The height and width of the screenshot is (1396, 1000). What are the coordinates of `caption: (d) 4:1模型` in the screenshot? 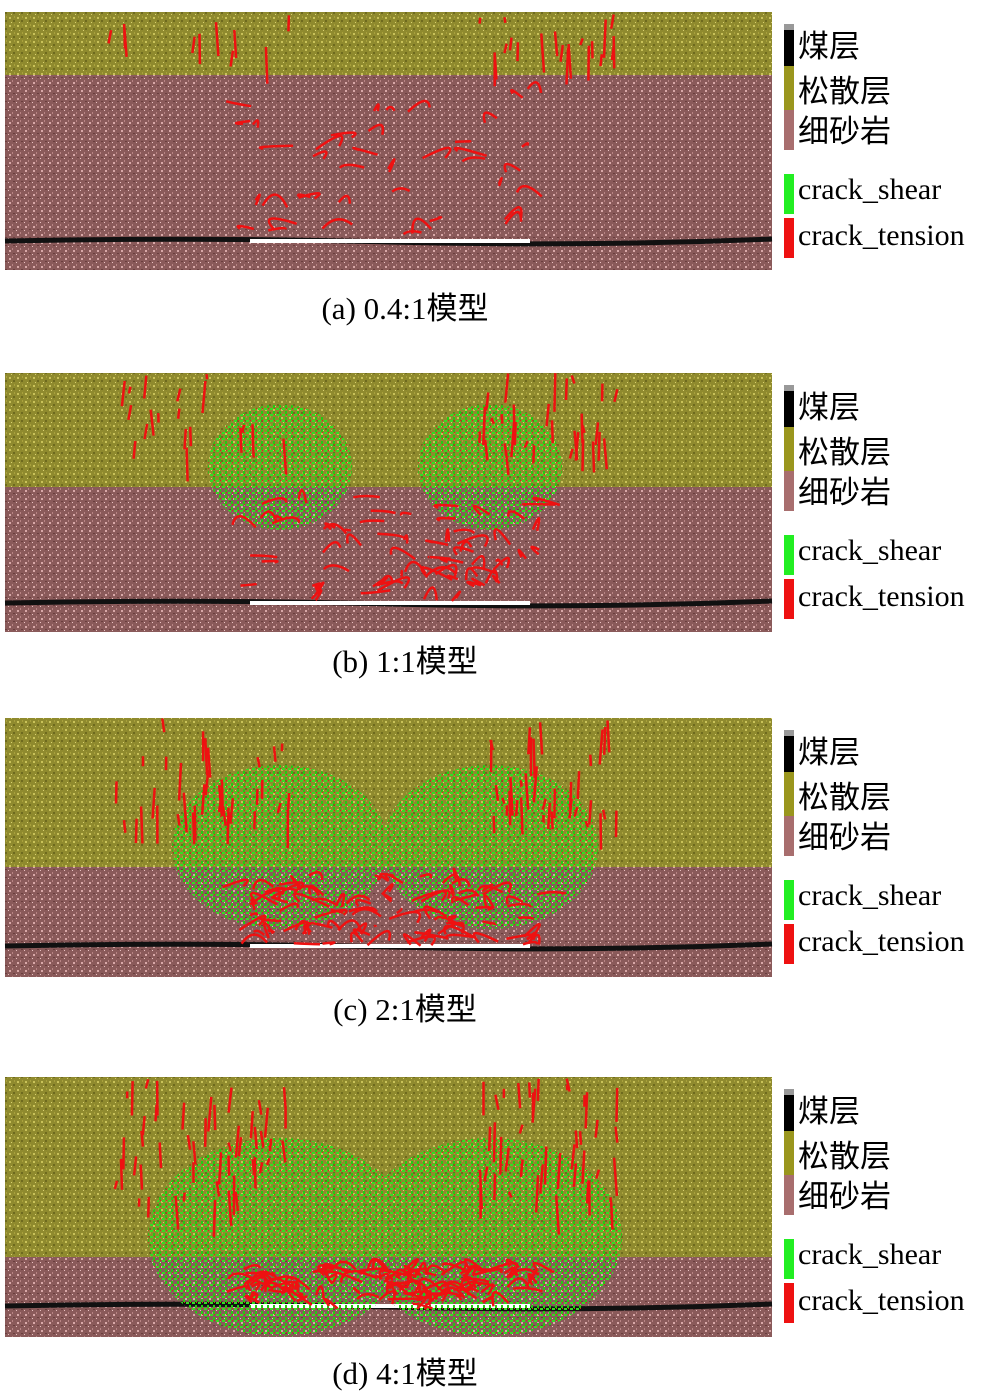 It's located at (405, 1373).